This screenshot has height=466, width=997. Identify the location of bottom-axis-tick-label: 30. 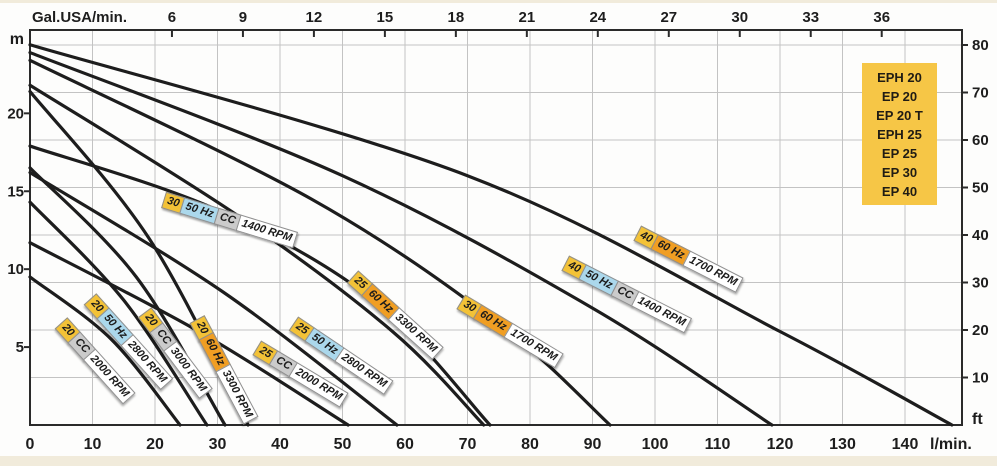
(218, 444).